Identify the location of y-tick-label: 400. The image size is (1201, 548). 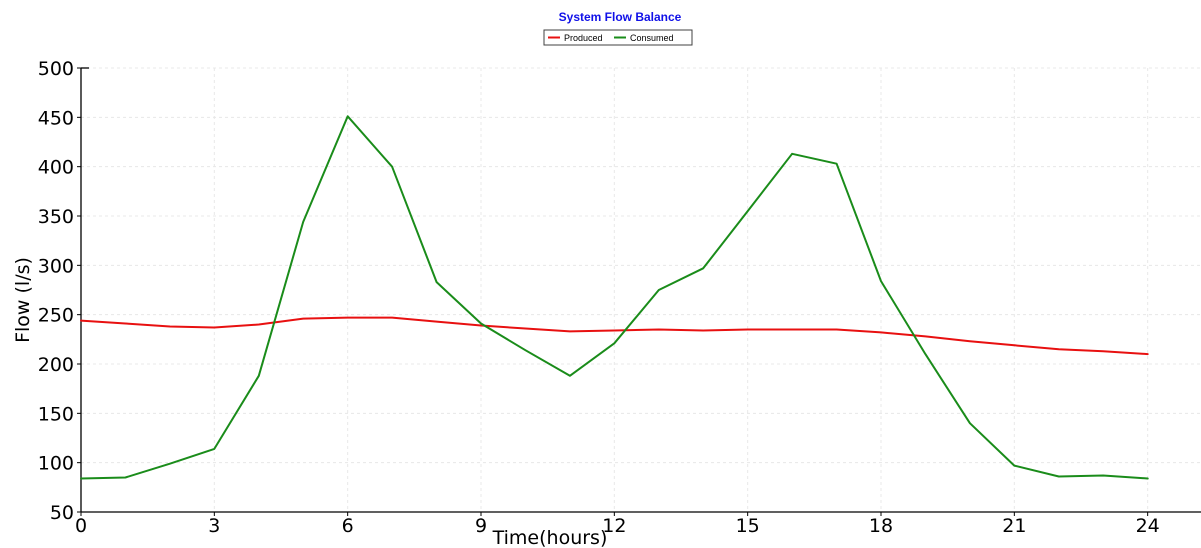
(56, 168).